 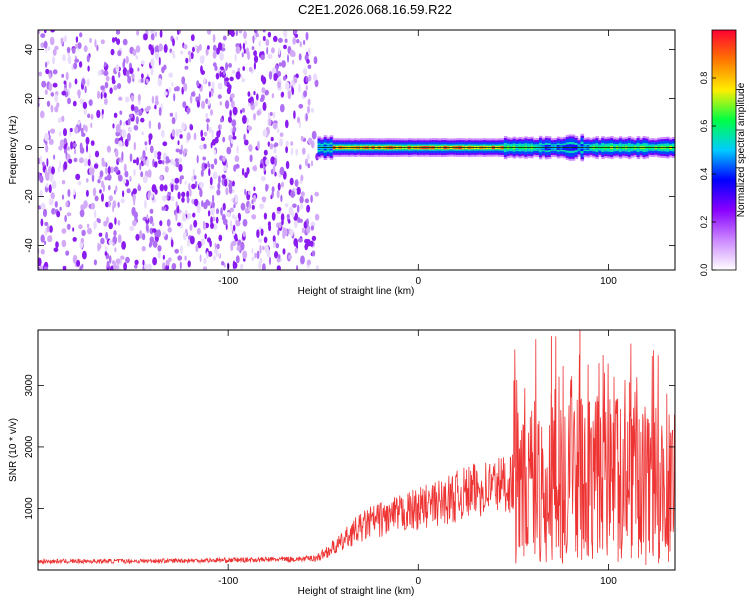 I want to click on y-tick-label: 20, so click(x=29, y=99).